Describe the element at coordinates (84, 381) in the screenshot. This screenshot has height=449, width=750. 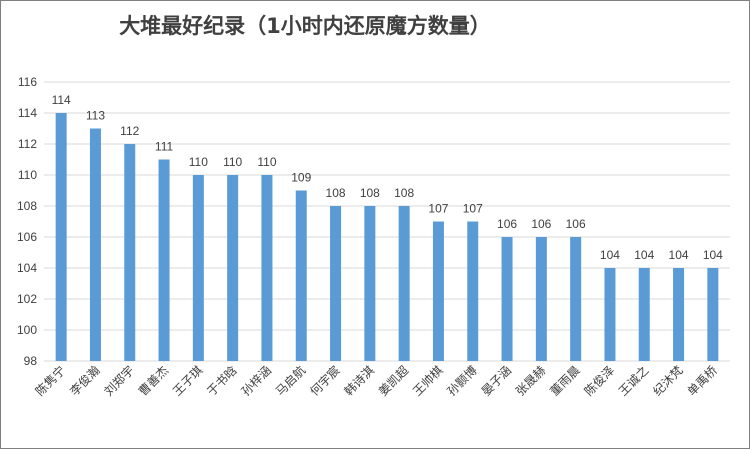
I see `category-label: 李俊瀚` at that location.